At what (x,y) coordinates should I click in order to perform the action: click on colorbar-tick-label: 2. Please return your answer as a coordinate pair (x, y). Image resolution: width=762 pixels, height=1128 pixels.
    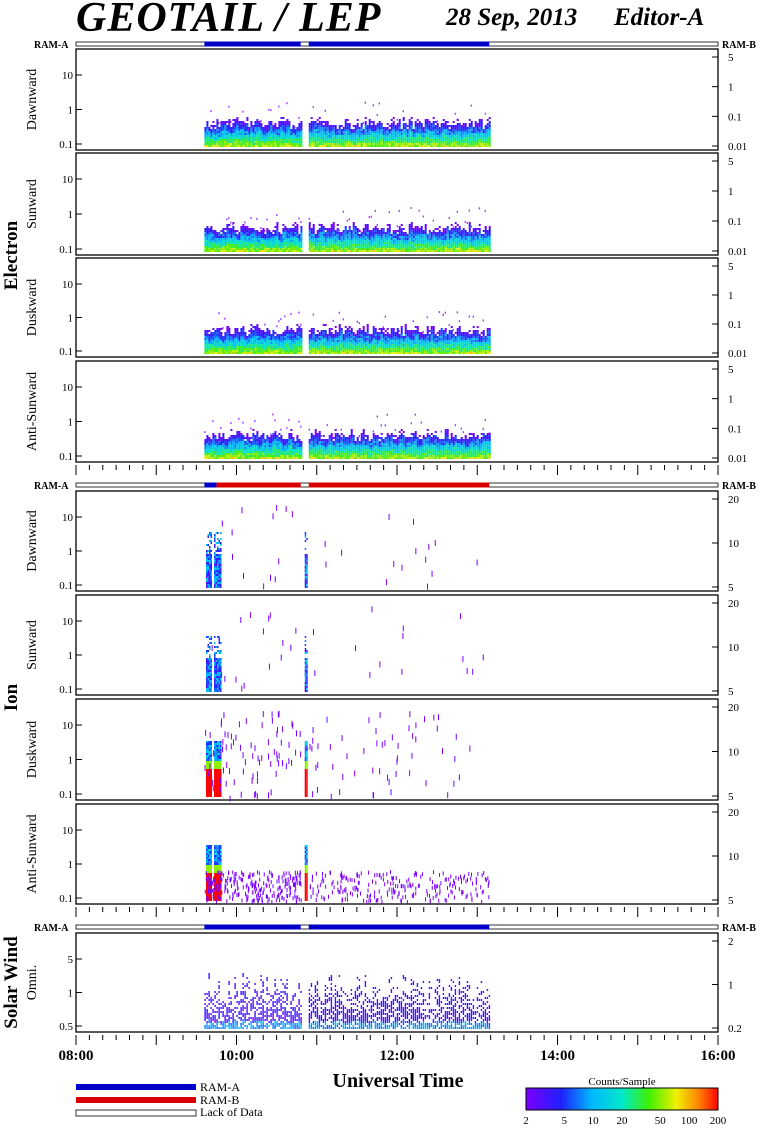
    Looking at the image, I should click on (526, 1121).